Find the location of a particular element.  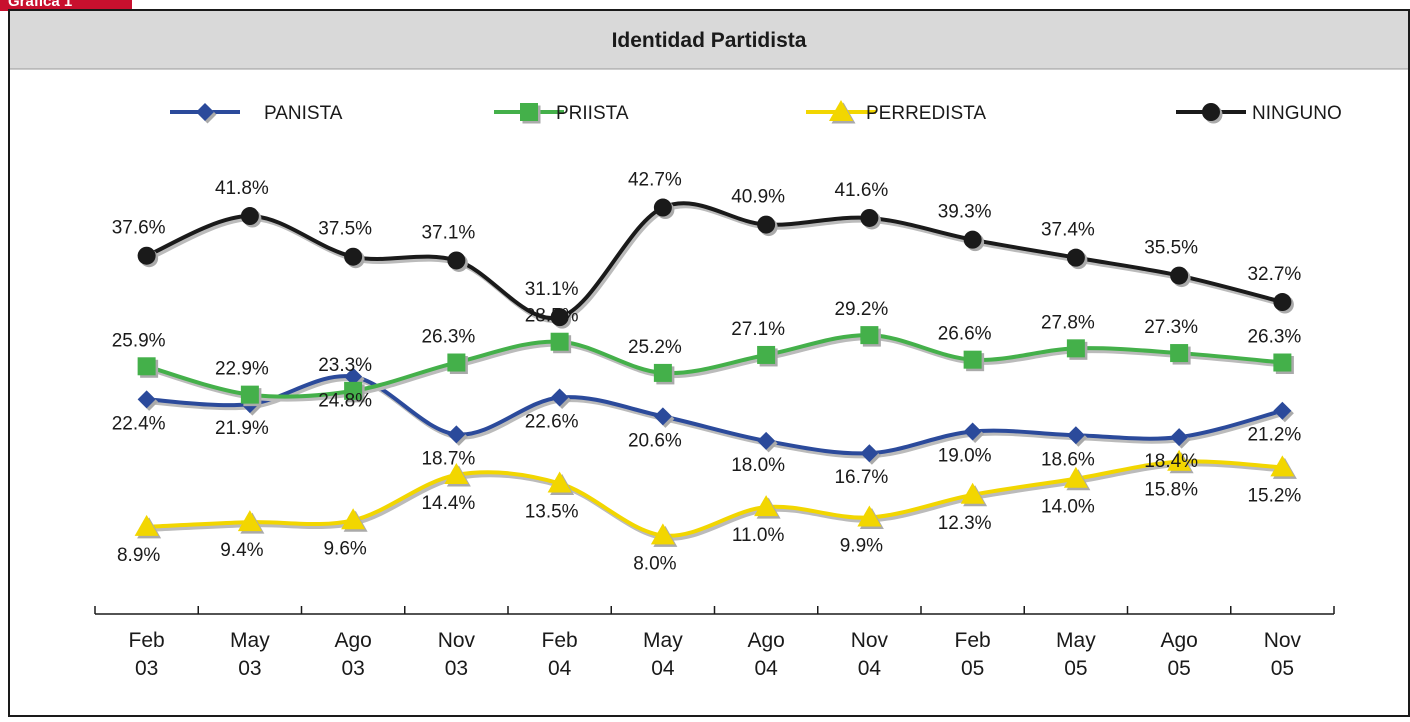

data-label: 37.1% is located at coordinates (448, 232).